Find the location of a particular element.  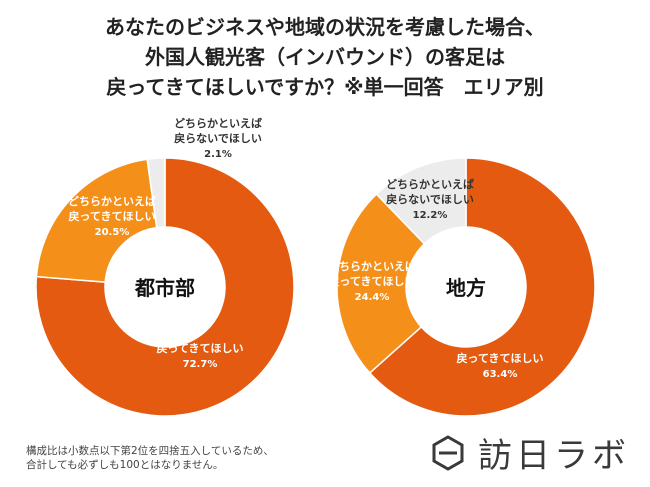

slice-label: 戻ってきてほしい 63.4% is located at coordinates (499, 365).